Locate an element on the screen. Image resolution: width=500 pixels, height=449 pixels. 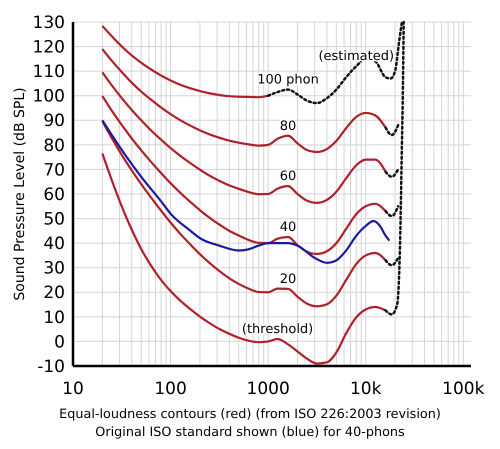
annotation: 100 phon is located at coordinates (288, 80).